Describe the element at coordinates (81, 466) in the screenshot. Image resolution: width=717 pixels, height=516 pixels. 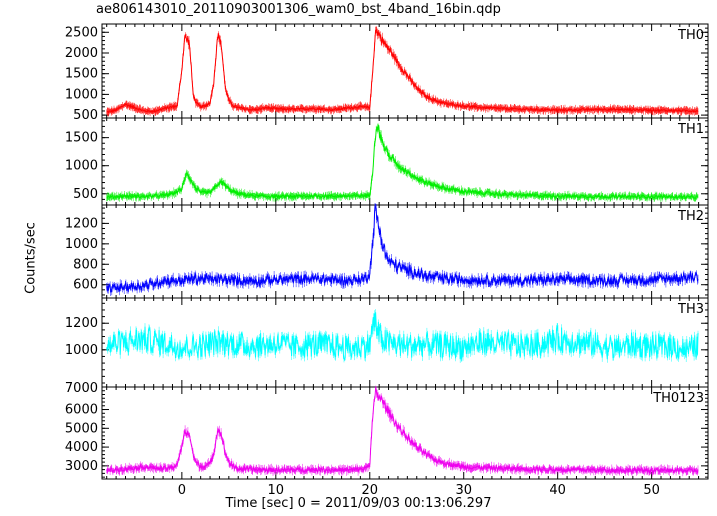
I see `th0123-y-tick-label: 3000` at that location.